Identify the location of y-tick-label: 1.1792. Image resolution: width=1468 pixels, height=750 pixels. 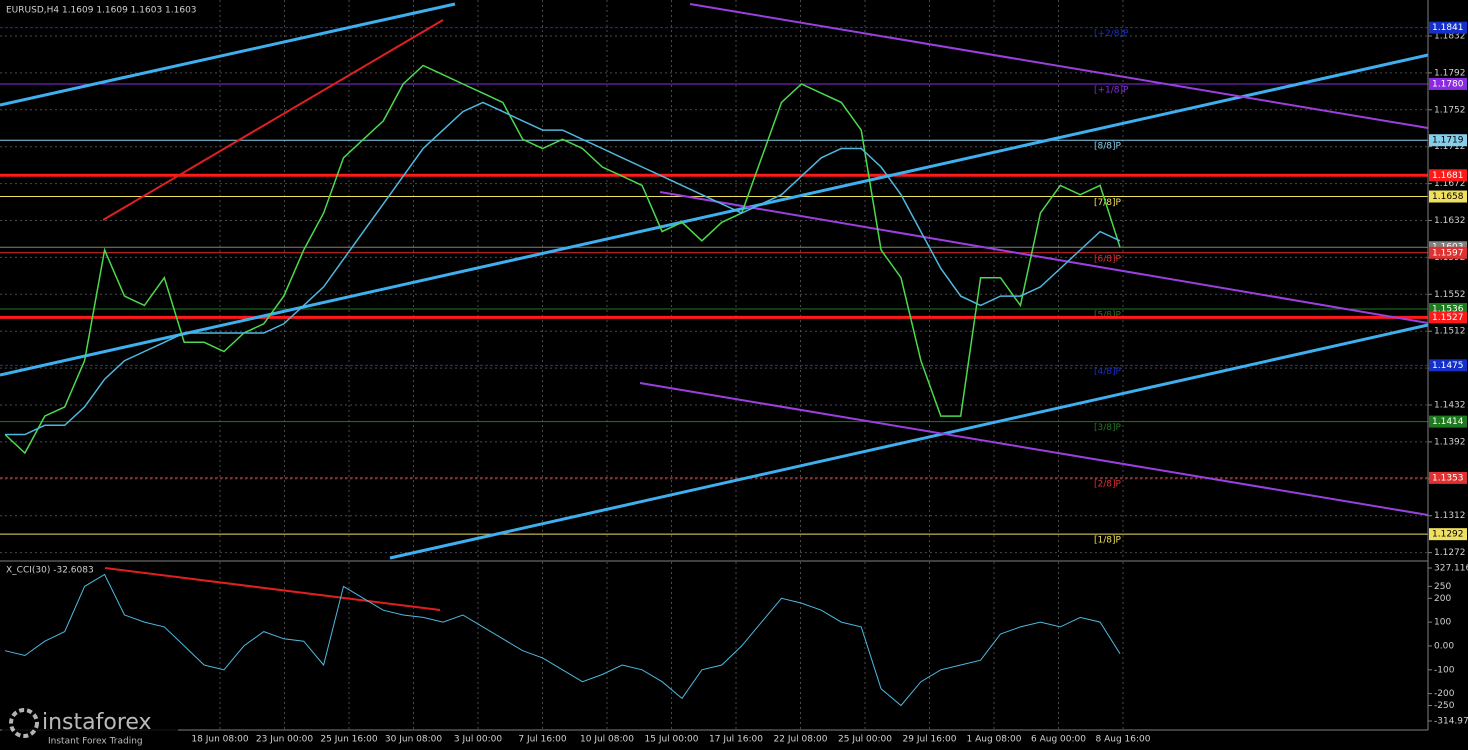
(1450, 73).